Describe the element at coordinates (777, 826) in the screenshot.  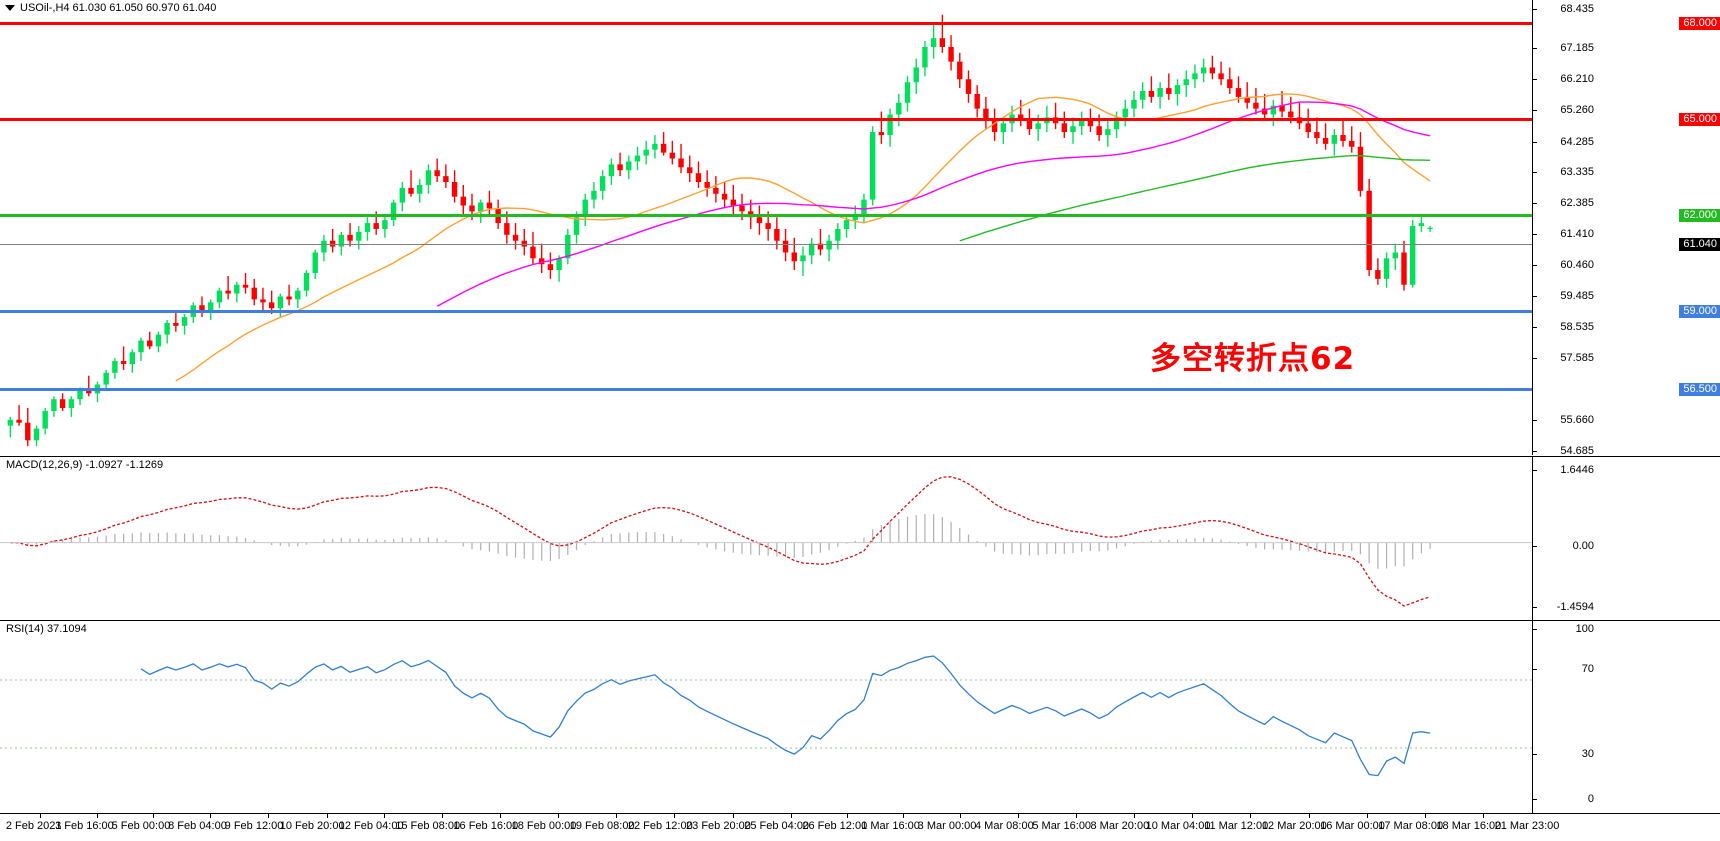
I see `time-tick-label: 25 Feb 04:00` at that location.